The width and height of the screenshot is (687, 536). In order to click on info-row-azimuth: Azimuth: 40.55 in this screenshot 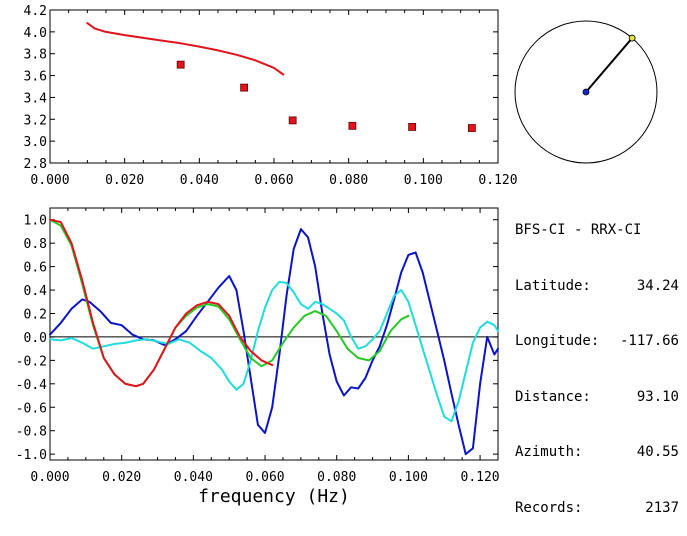, I will do `click(597, 452)`.